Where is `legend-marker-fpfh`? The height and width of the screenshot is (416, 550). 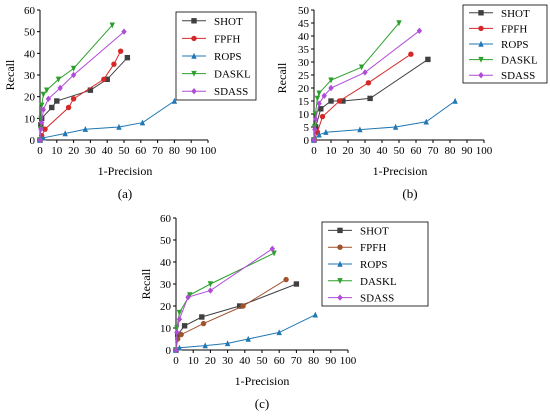 legend-marker-fpfh is located at coordinates (340, 247).